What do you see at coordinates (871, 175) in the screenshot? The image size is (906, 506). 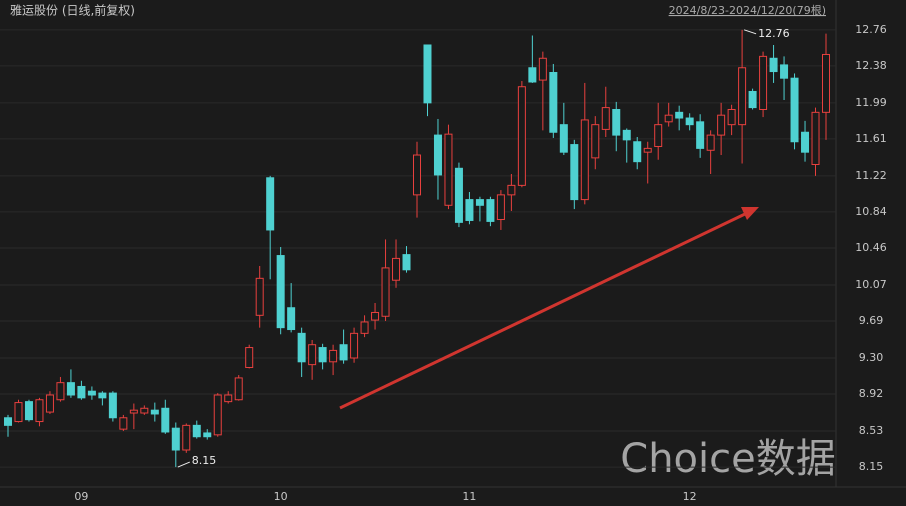 I see `y-tick-label: 11.22` at bounding box center [871, 175].